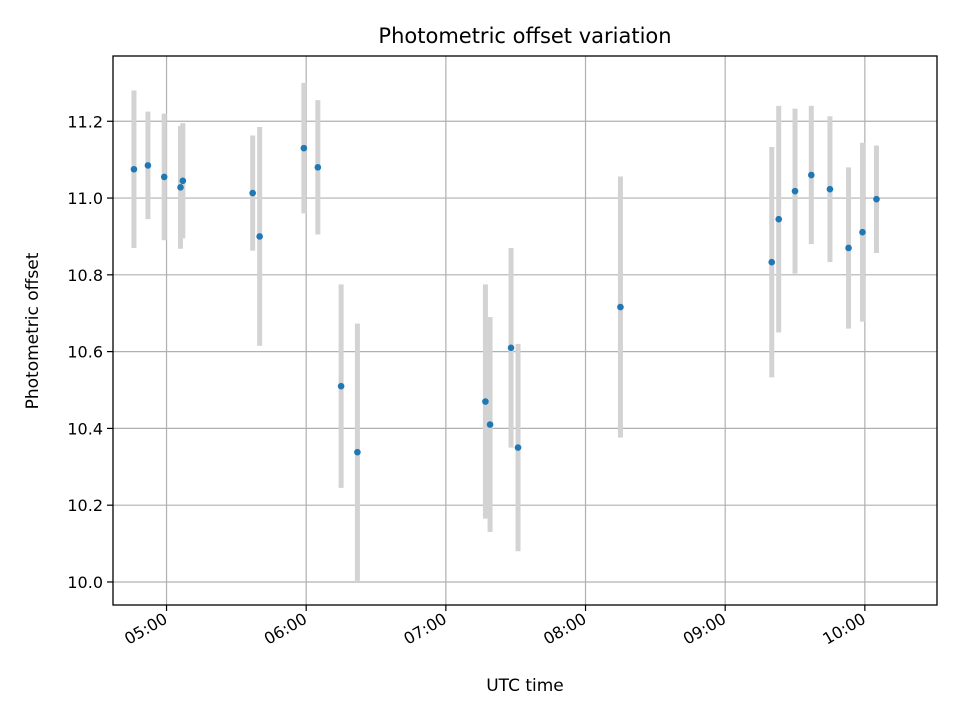 The height and width of the screenshot is (720, 960). What do you see at coordinates (85, 275) in the screenshot?
I see `y-tick-label: 10.8` at bounding box center [85, 275].